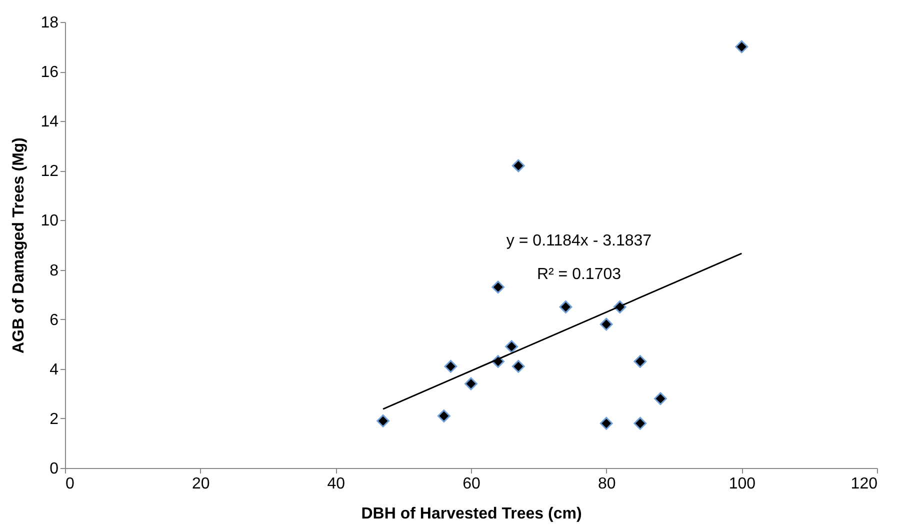  What do you see at coordinates (471, 514) in the screenshot?
I see `x-axis-title: DBH of Harvested Trees (cm)` at bounding box center [471, 514].